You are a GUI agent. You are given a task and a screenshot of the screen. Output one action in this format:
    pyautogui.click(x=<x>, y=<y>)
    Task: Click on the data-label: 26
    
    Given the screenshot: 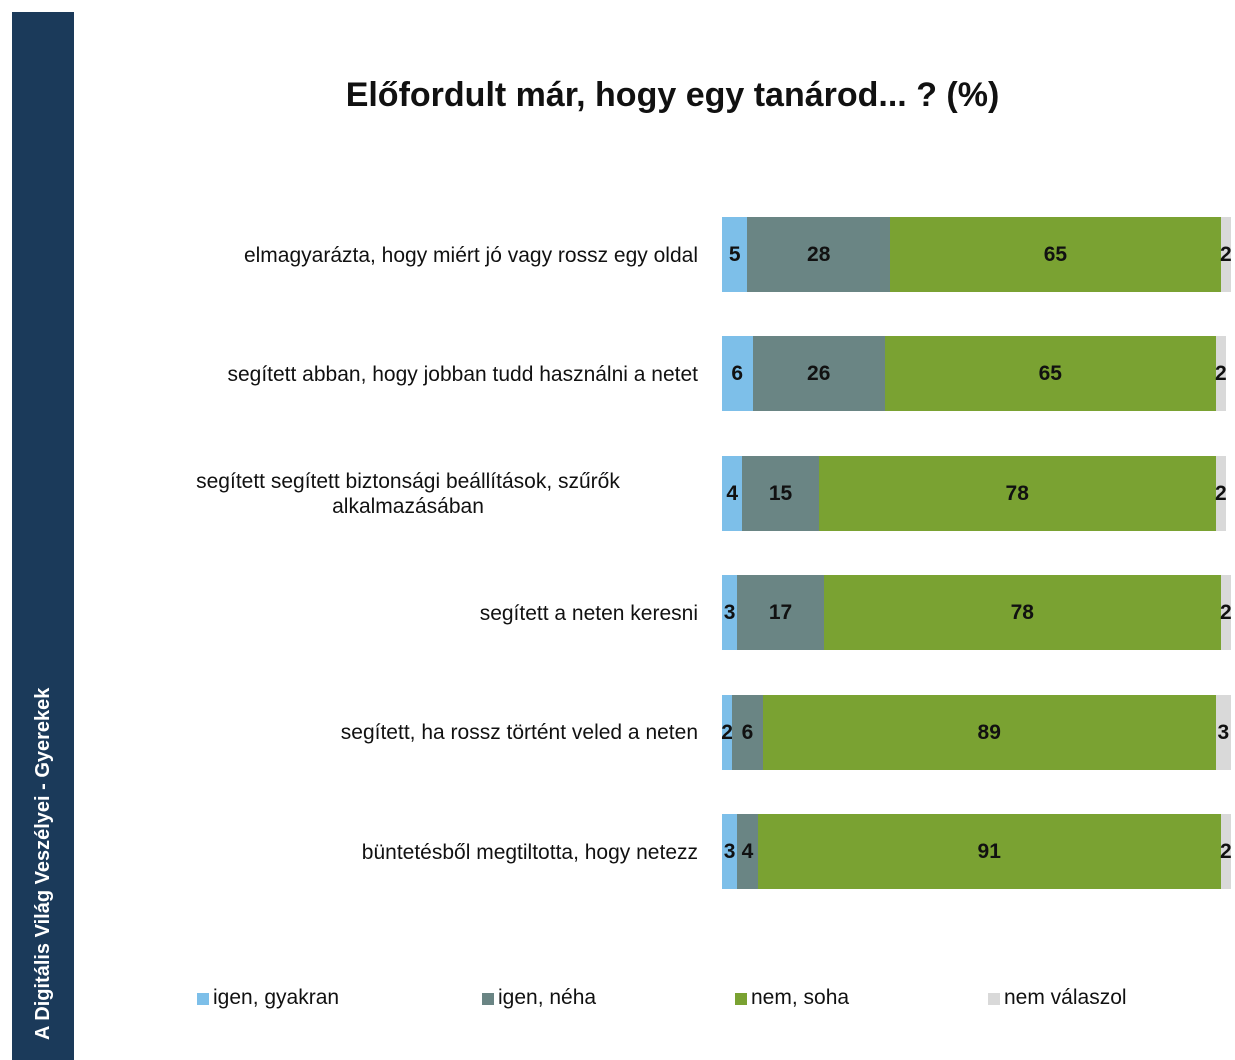 What is the action you would take?
    pyautogui.click(x=819, y=374)
    